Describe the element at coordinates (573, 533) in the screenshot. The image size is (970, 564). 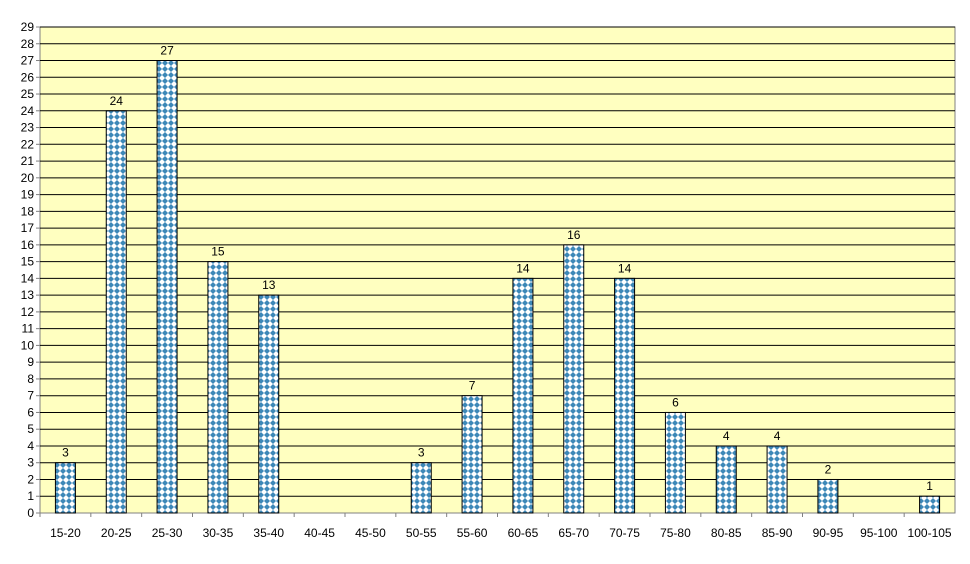
I see `x-tick-label: 65-70` at that location.